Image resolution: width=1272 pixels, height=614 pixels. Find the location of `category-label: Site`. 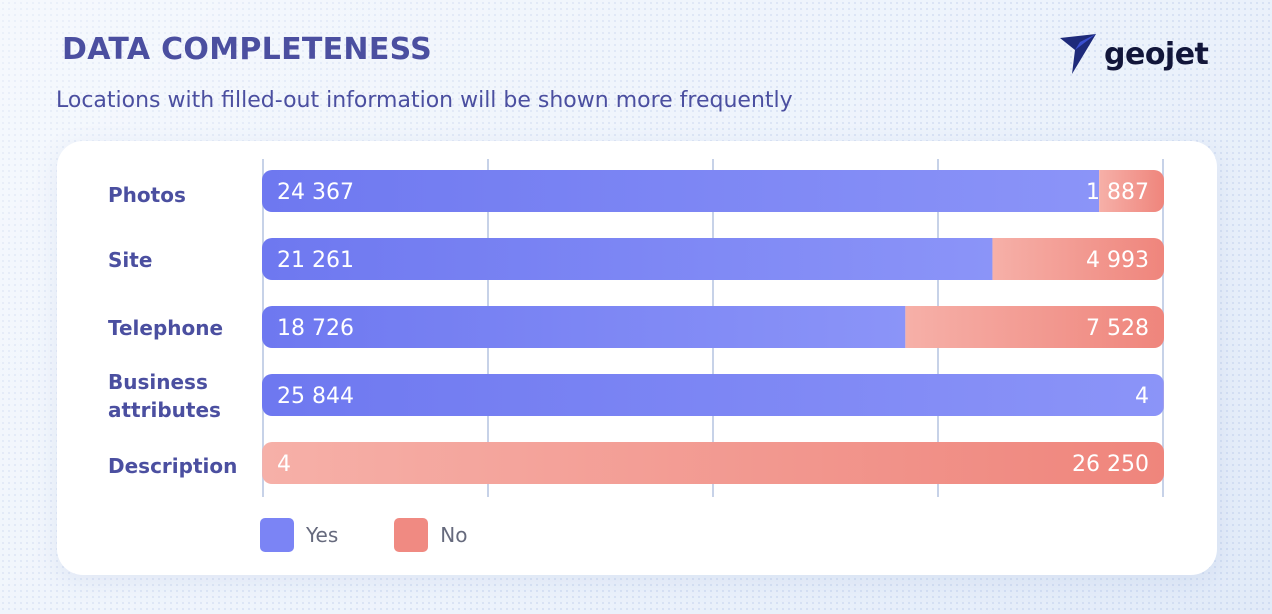

category-label: Site is located at coordinates (130, 260).